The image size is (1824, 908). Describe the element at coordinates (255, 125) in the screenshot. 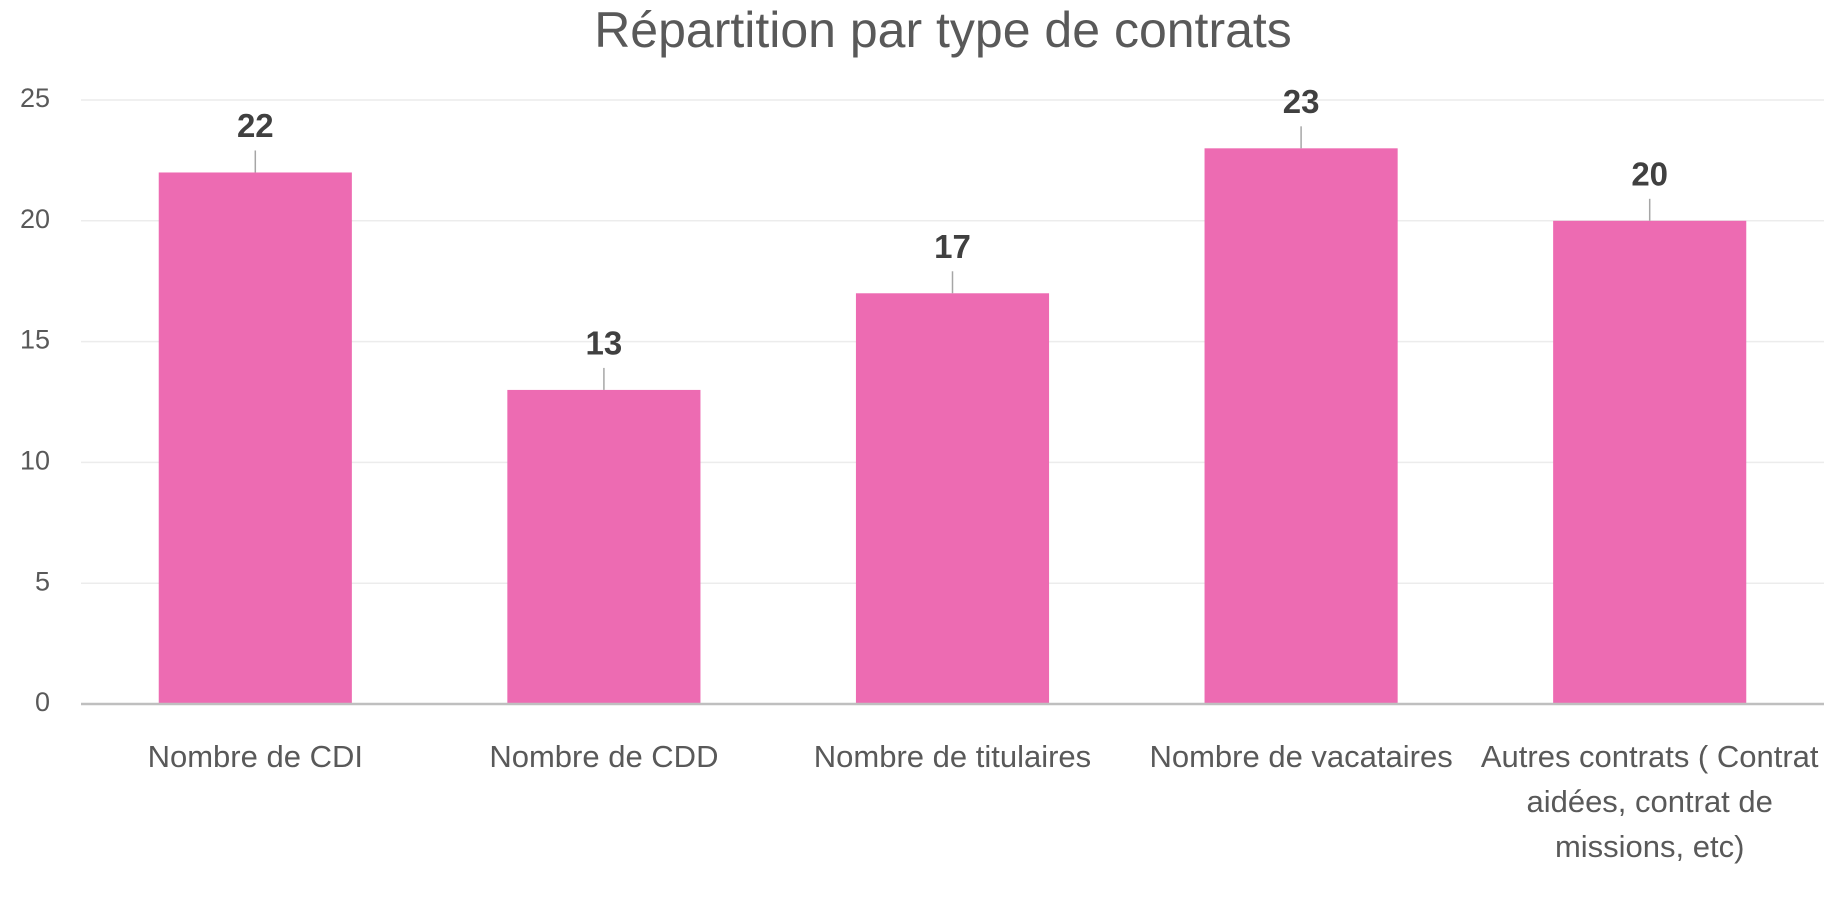

I see `data-label: 22` at that location.